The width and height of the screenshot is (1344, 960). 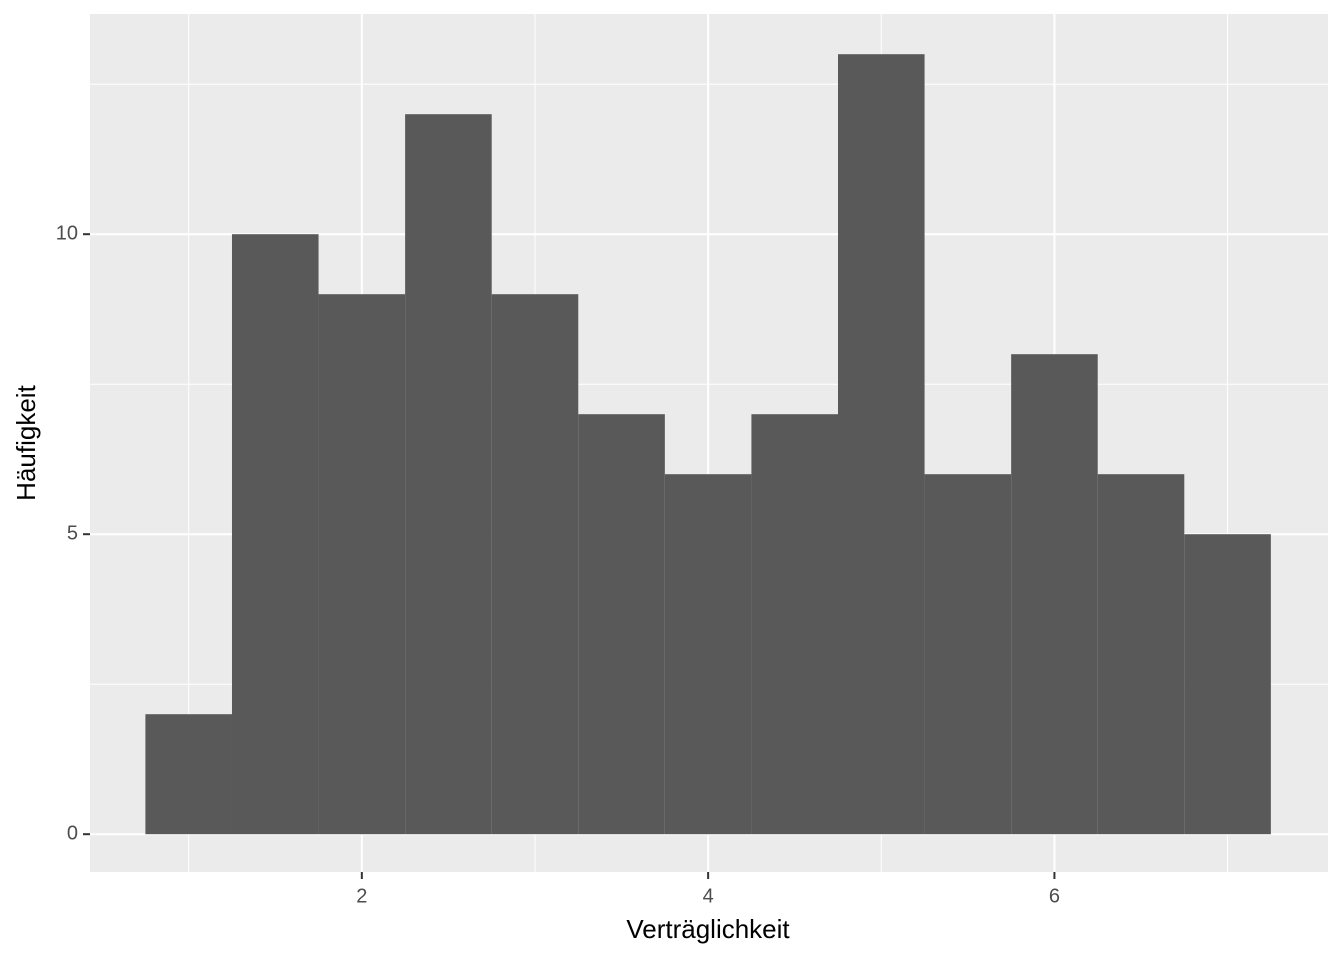 I want to click on x-tick-label: 2, so click(x=361, y=896).